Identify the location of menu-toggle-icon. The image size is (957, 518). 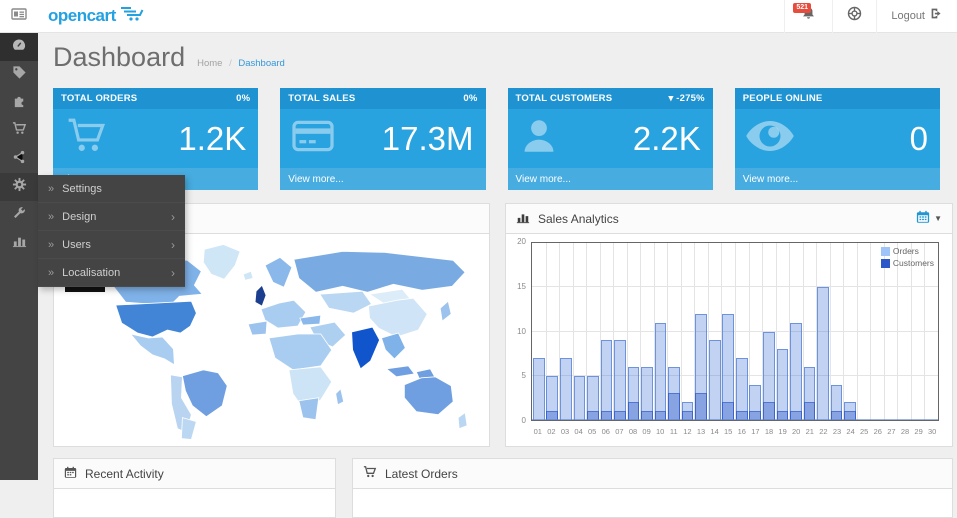
(19, 16).